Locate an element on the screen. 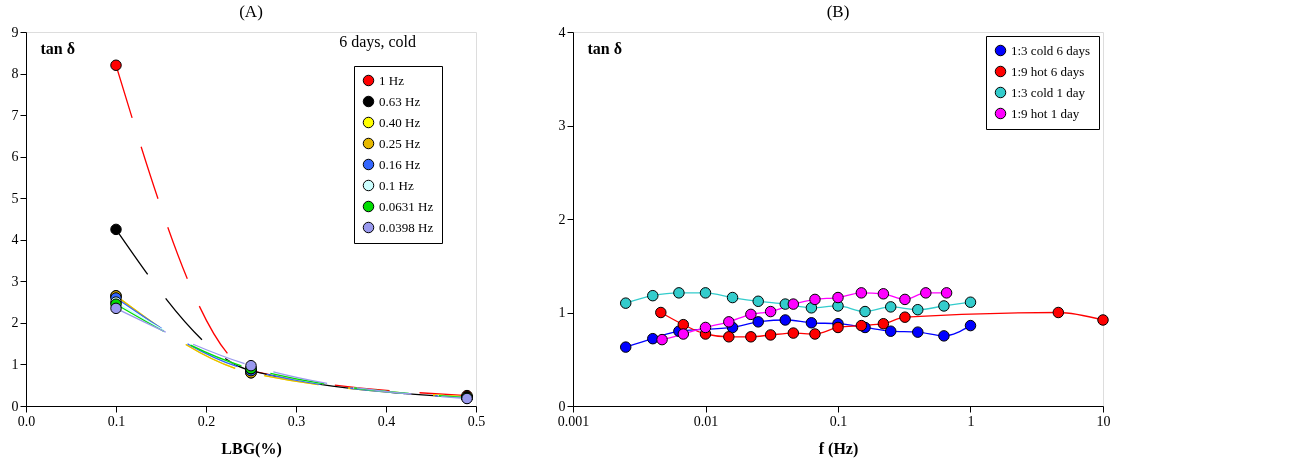 This screenshot has height=462, width=1311. x-tick-label: 0.4 is located at coordinates (386, 421).